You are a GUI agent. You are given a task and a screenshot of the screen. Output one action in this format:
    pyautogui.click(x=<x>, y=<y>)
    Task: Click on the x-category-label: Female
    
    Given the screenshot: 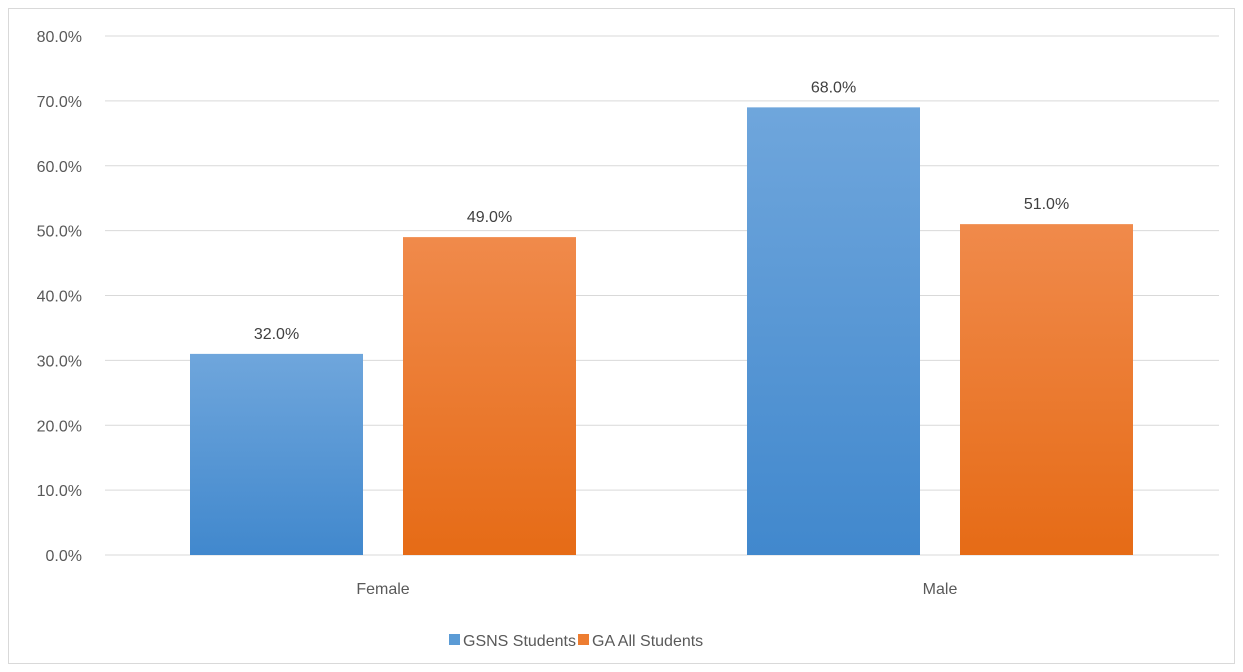 What is the action you would take?
    pyautogui.click(x=382, y=589)
    